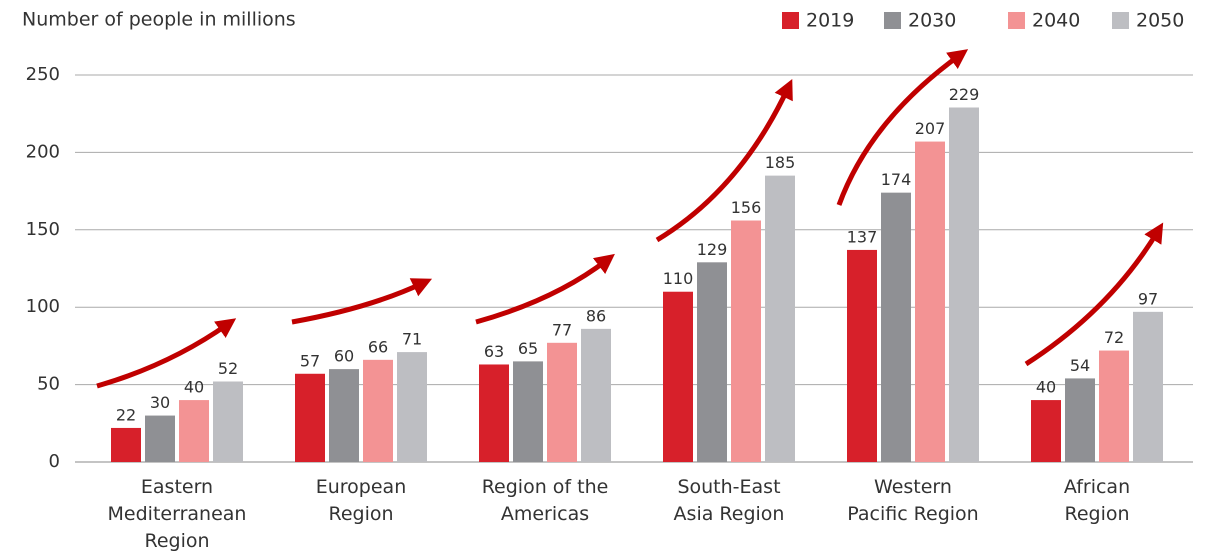 Image resolution: width=1220 pixels, height=556 pixels. I want to click on value-label: 137, so click(862, 236).